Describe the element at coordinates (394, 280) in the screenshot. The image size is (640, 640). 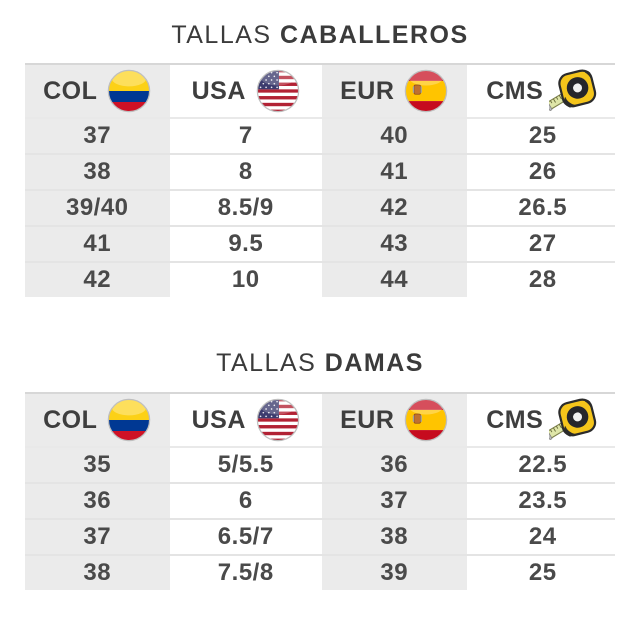
I see `table-cell: 44` at that location.